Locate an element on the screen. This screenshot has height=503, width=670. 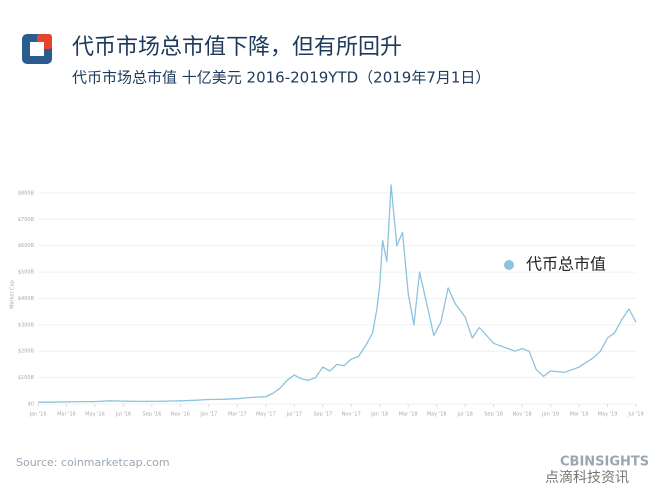
y-tick-label: $300B is located at coordinates (26, 325).